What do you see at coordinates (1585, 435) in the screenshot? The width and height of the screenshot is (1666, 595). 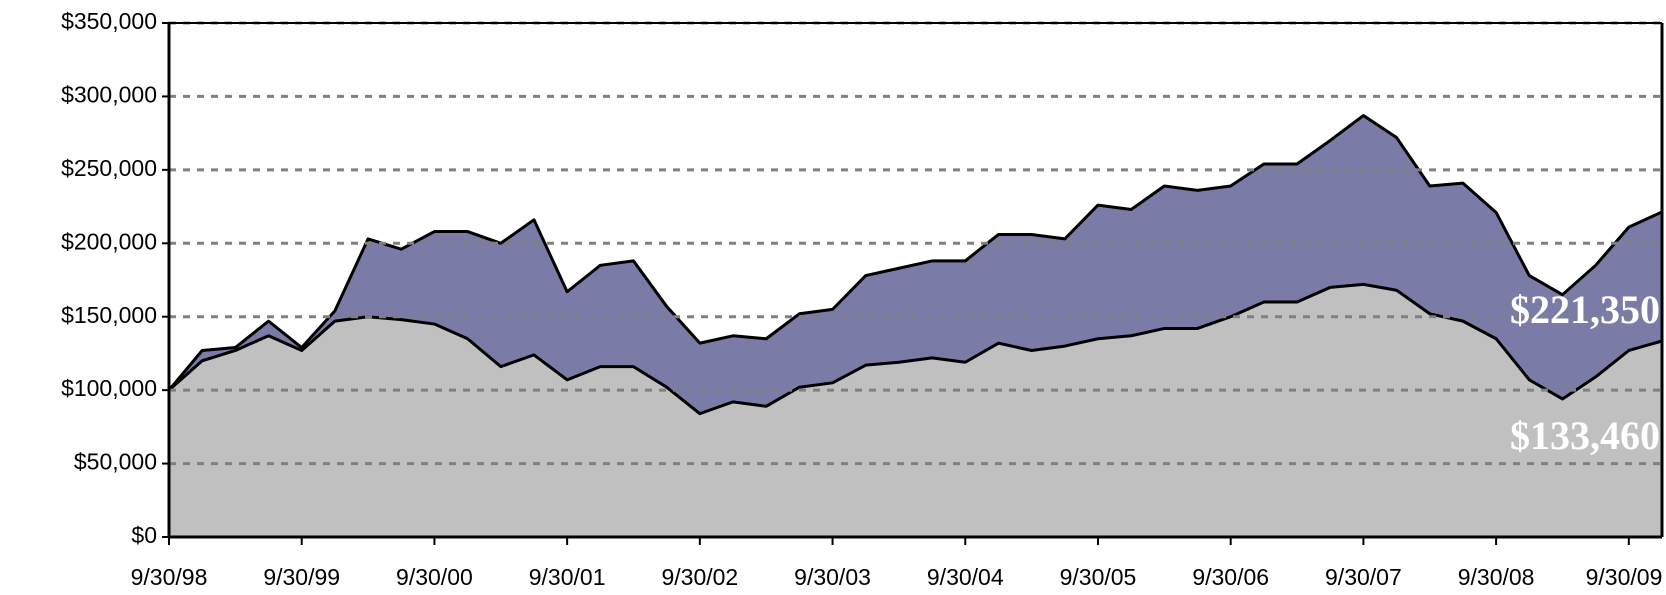 I see `value-label: $133,460` at bounding box center [1585, 435].